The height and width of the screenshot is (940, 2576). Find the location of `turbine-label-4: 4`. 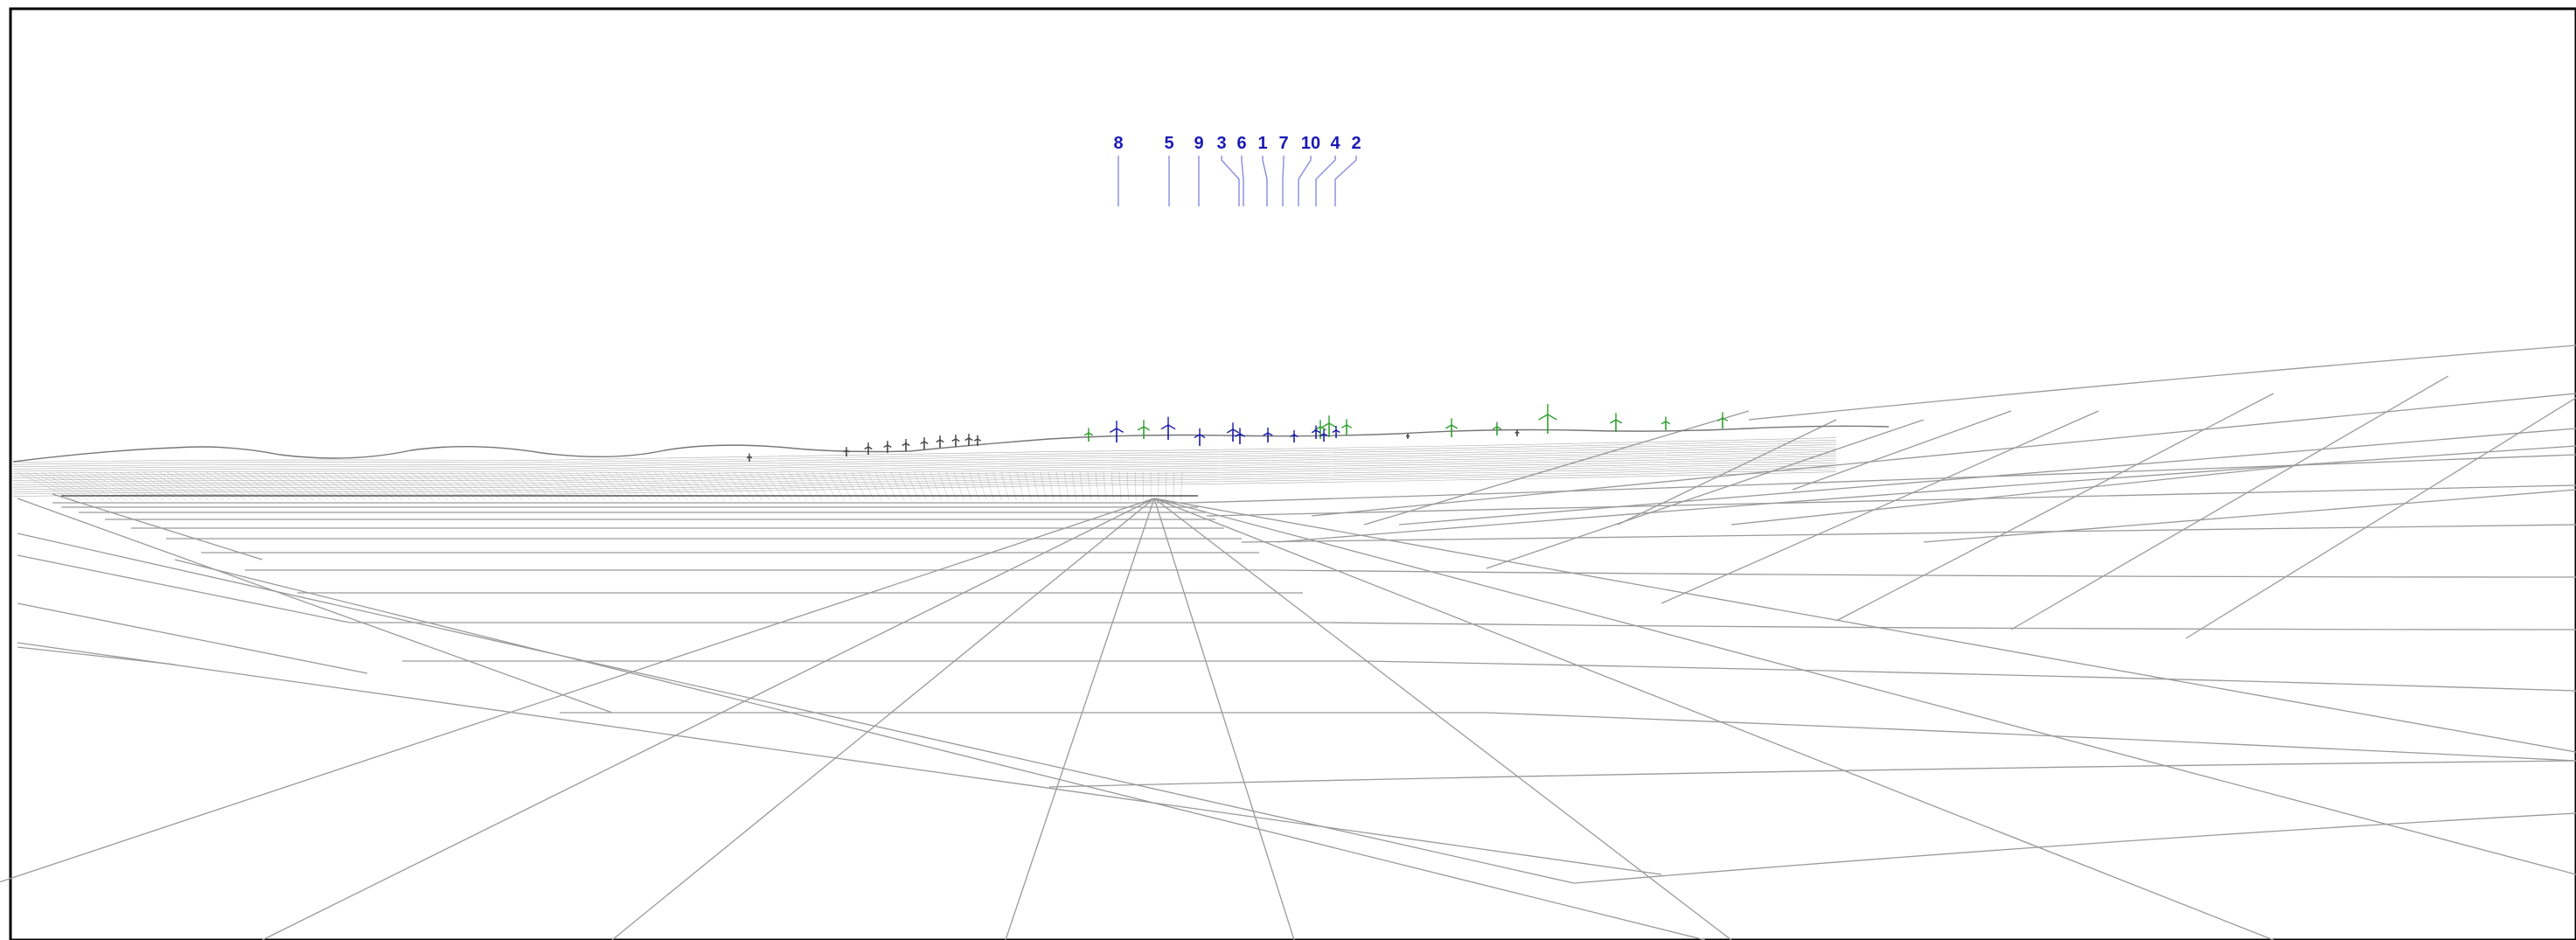

turbine-label-4: 4 is located at coordinates (1327, 170).